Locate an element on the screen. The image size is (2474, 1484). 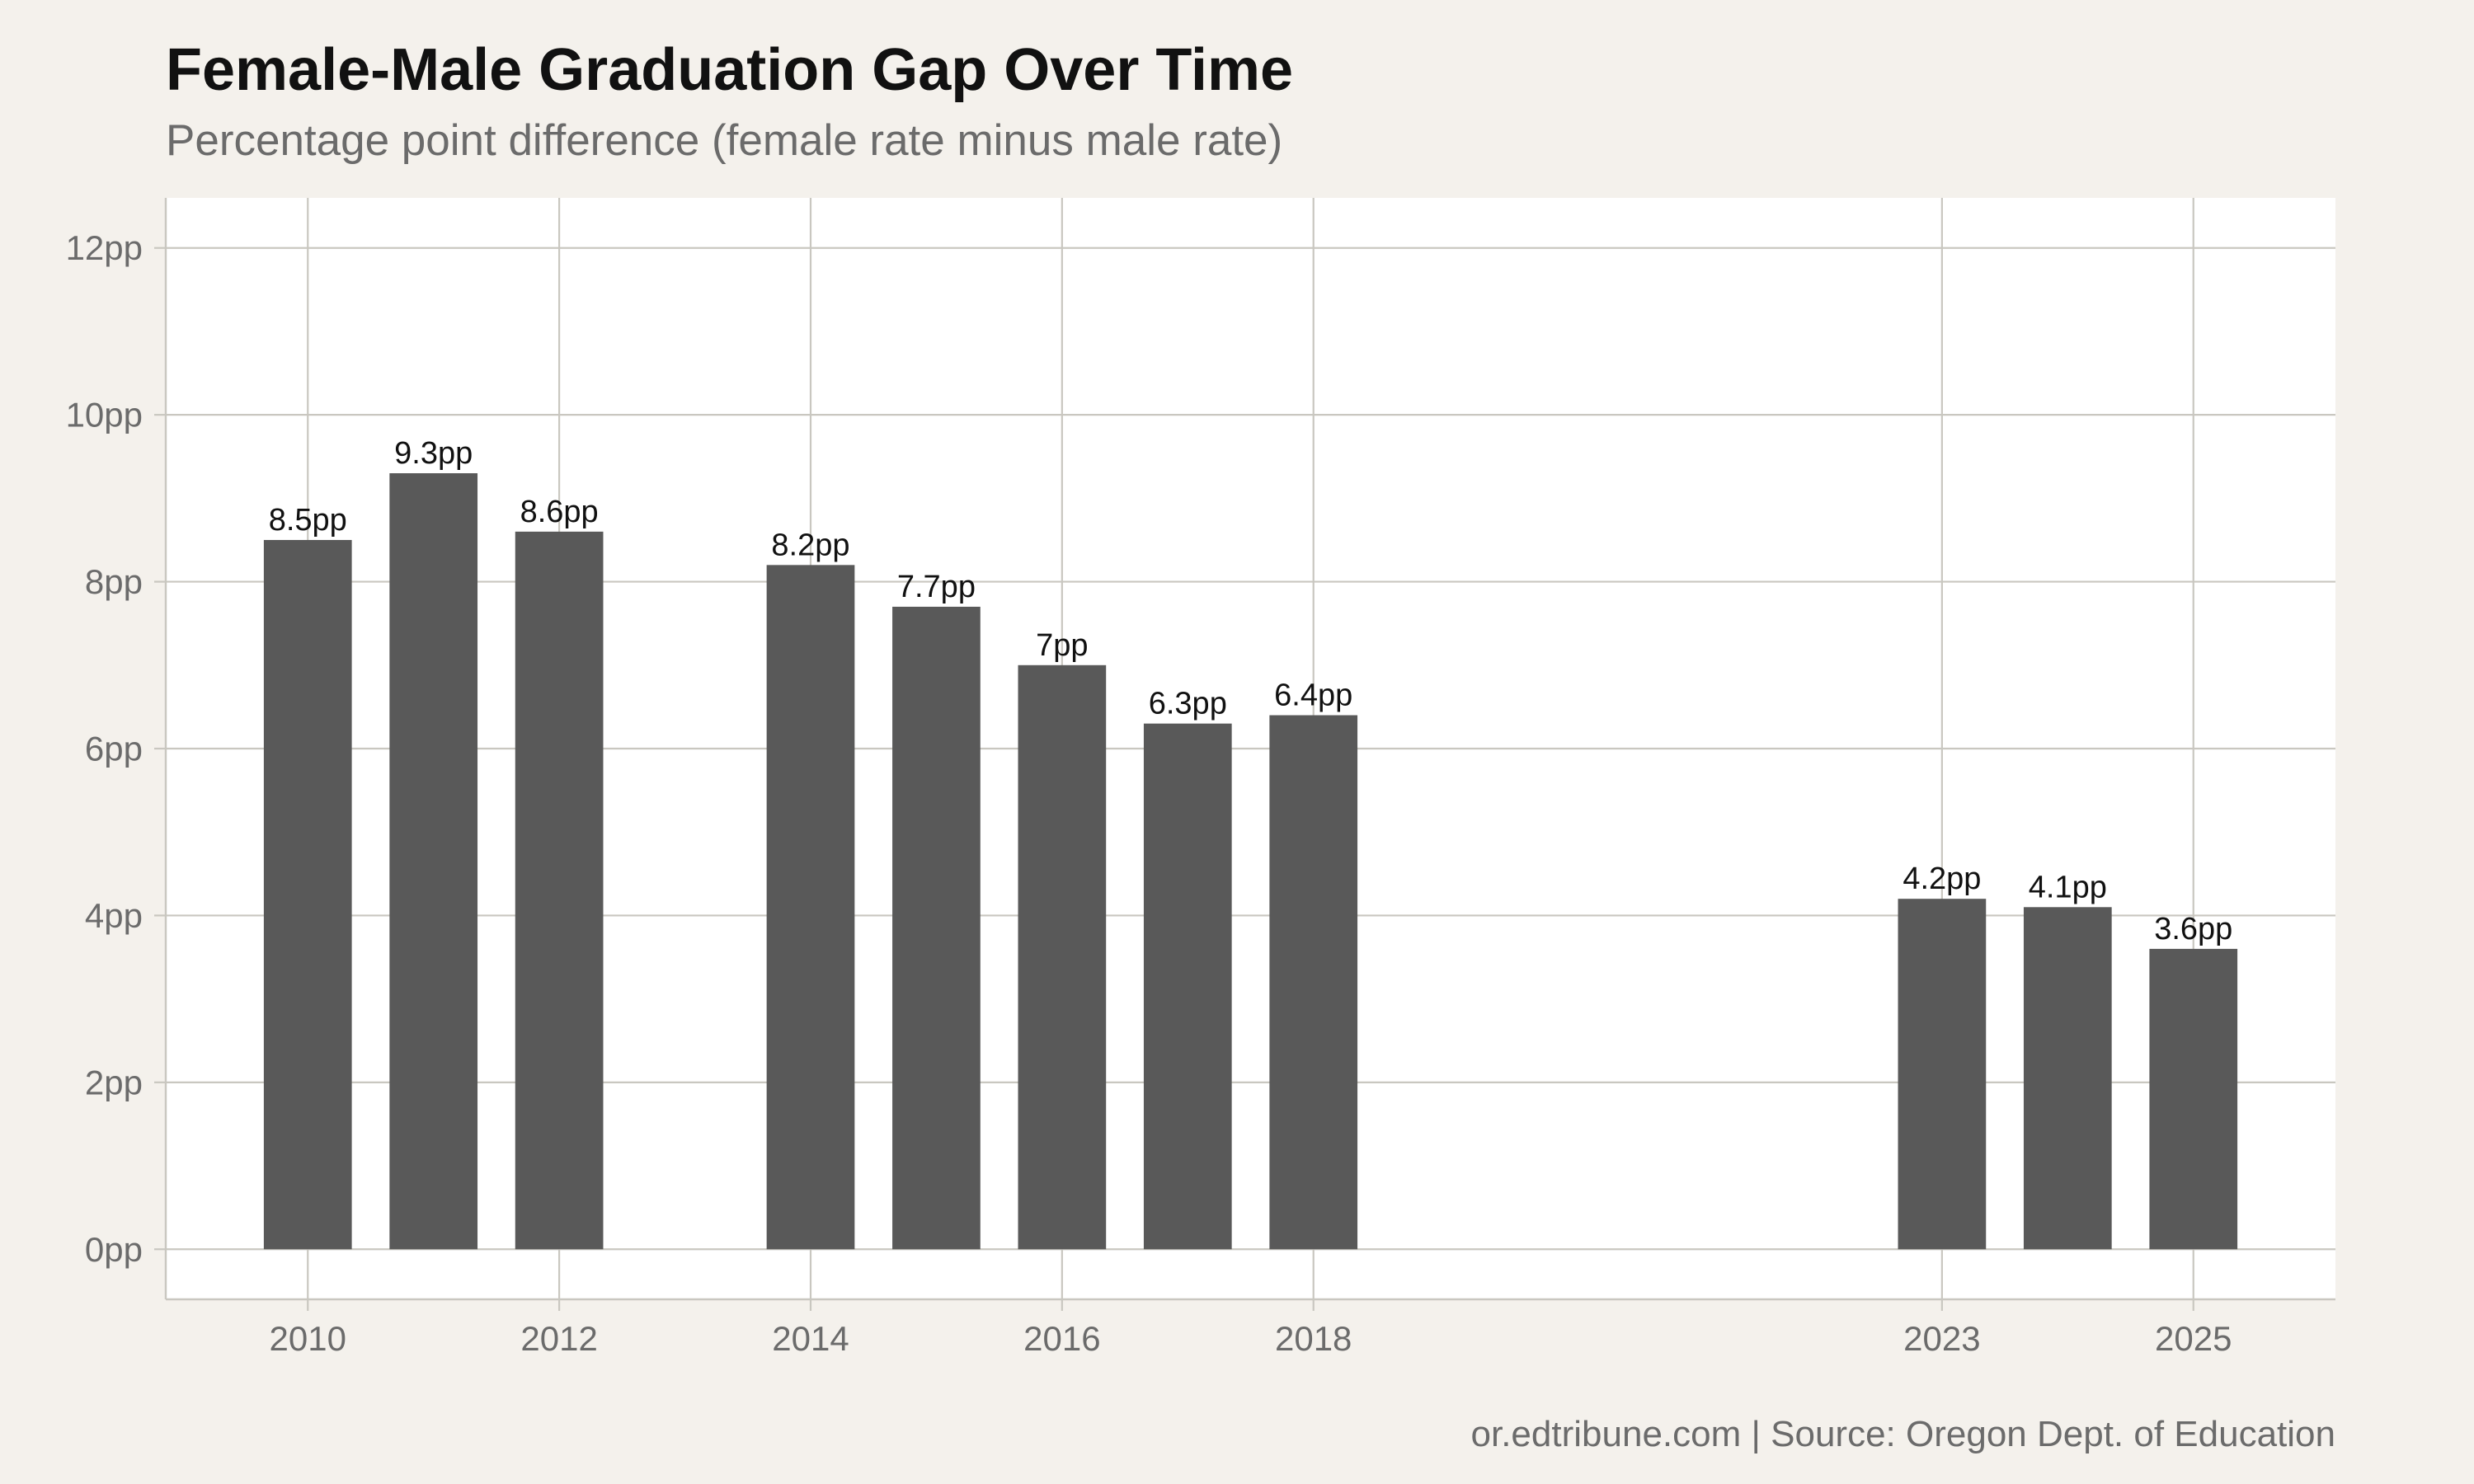
chart-title: Female-Male Graduation Gap Over Time is located at coordinates (730, 70).